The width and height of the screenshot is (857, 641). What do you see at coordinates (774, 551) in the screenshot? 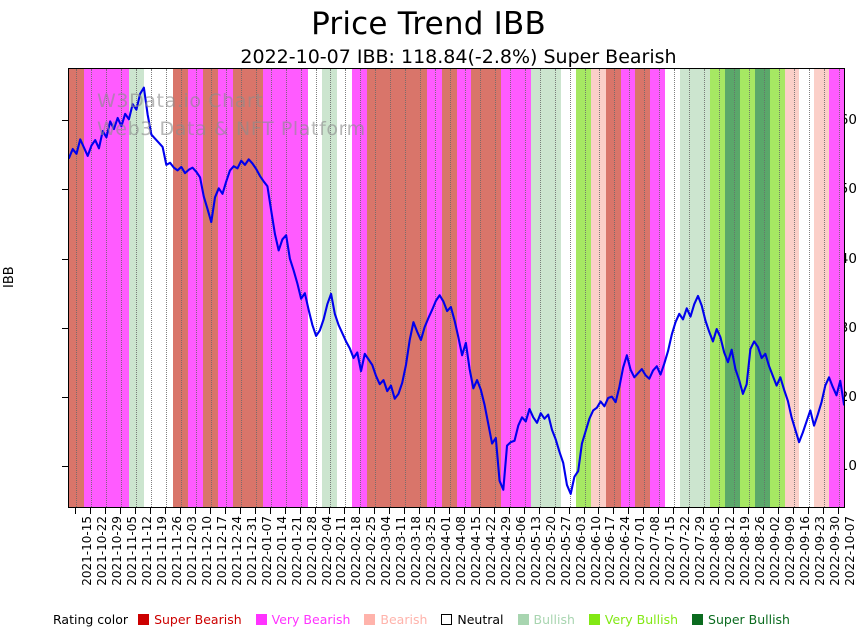
I see `x-tick-label: 2022-09-02` at bounding box center [774, 551].